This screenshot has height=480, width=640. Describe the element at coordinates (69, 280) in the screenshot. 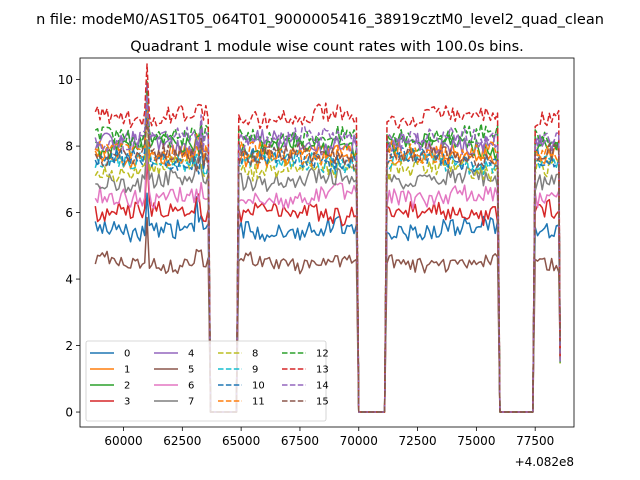

I see `y-tick-label: 4` at that location.